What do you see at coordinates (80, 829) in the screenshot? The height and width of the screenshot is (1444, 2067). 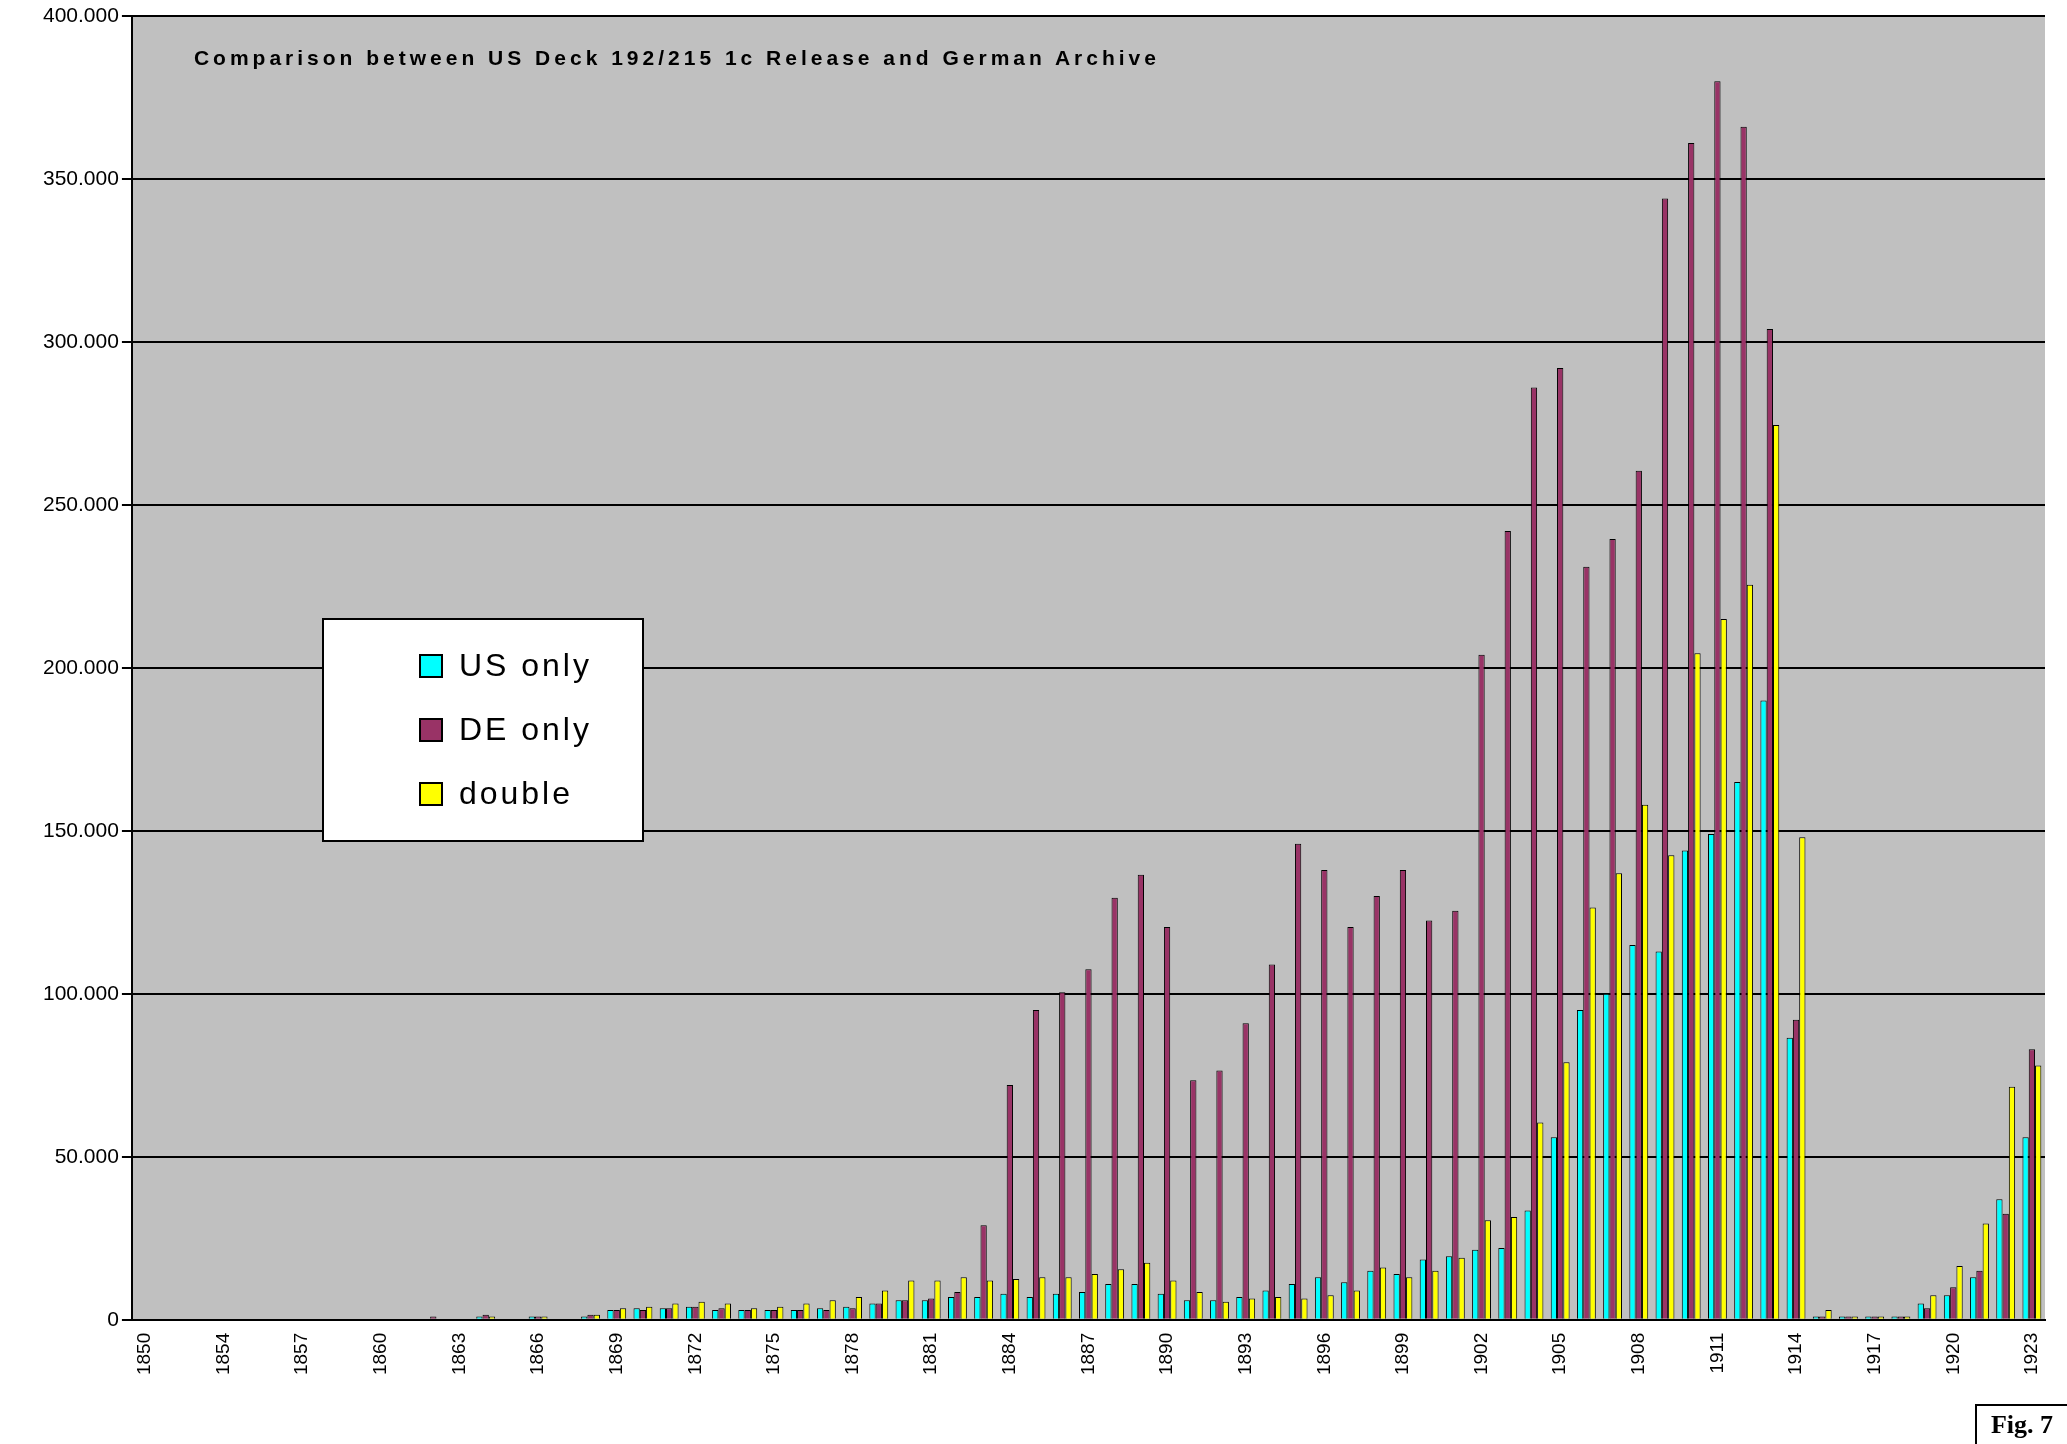 I see `y-tick-label: 150.000` at bounding box center [80, 829].